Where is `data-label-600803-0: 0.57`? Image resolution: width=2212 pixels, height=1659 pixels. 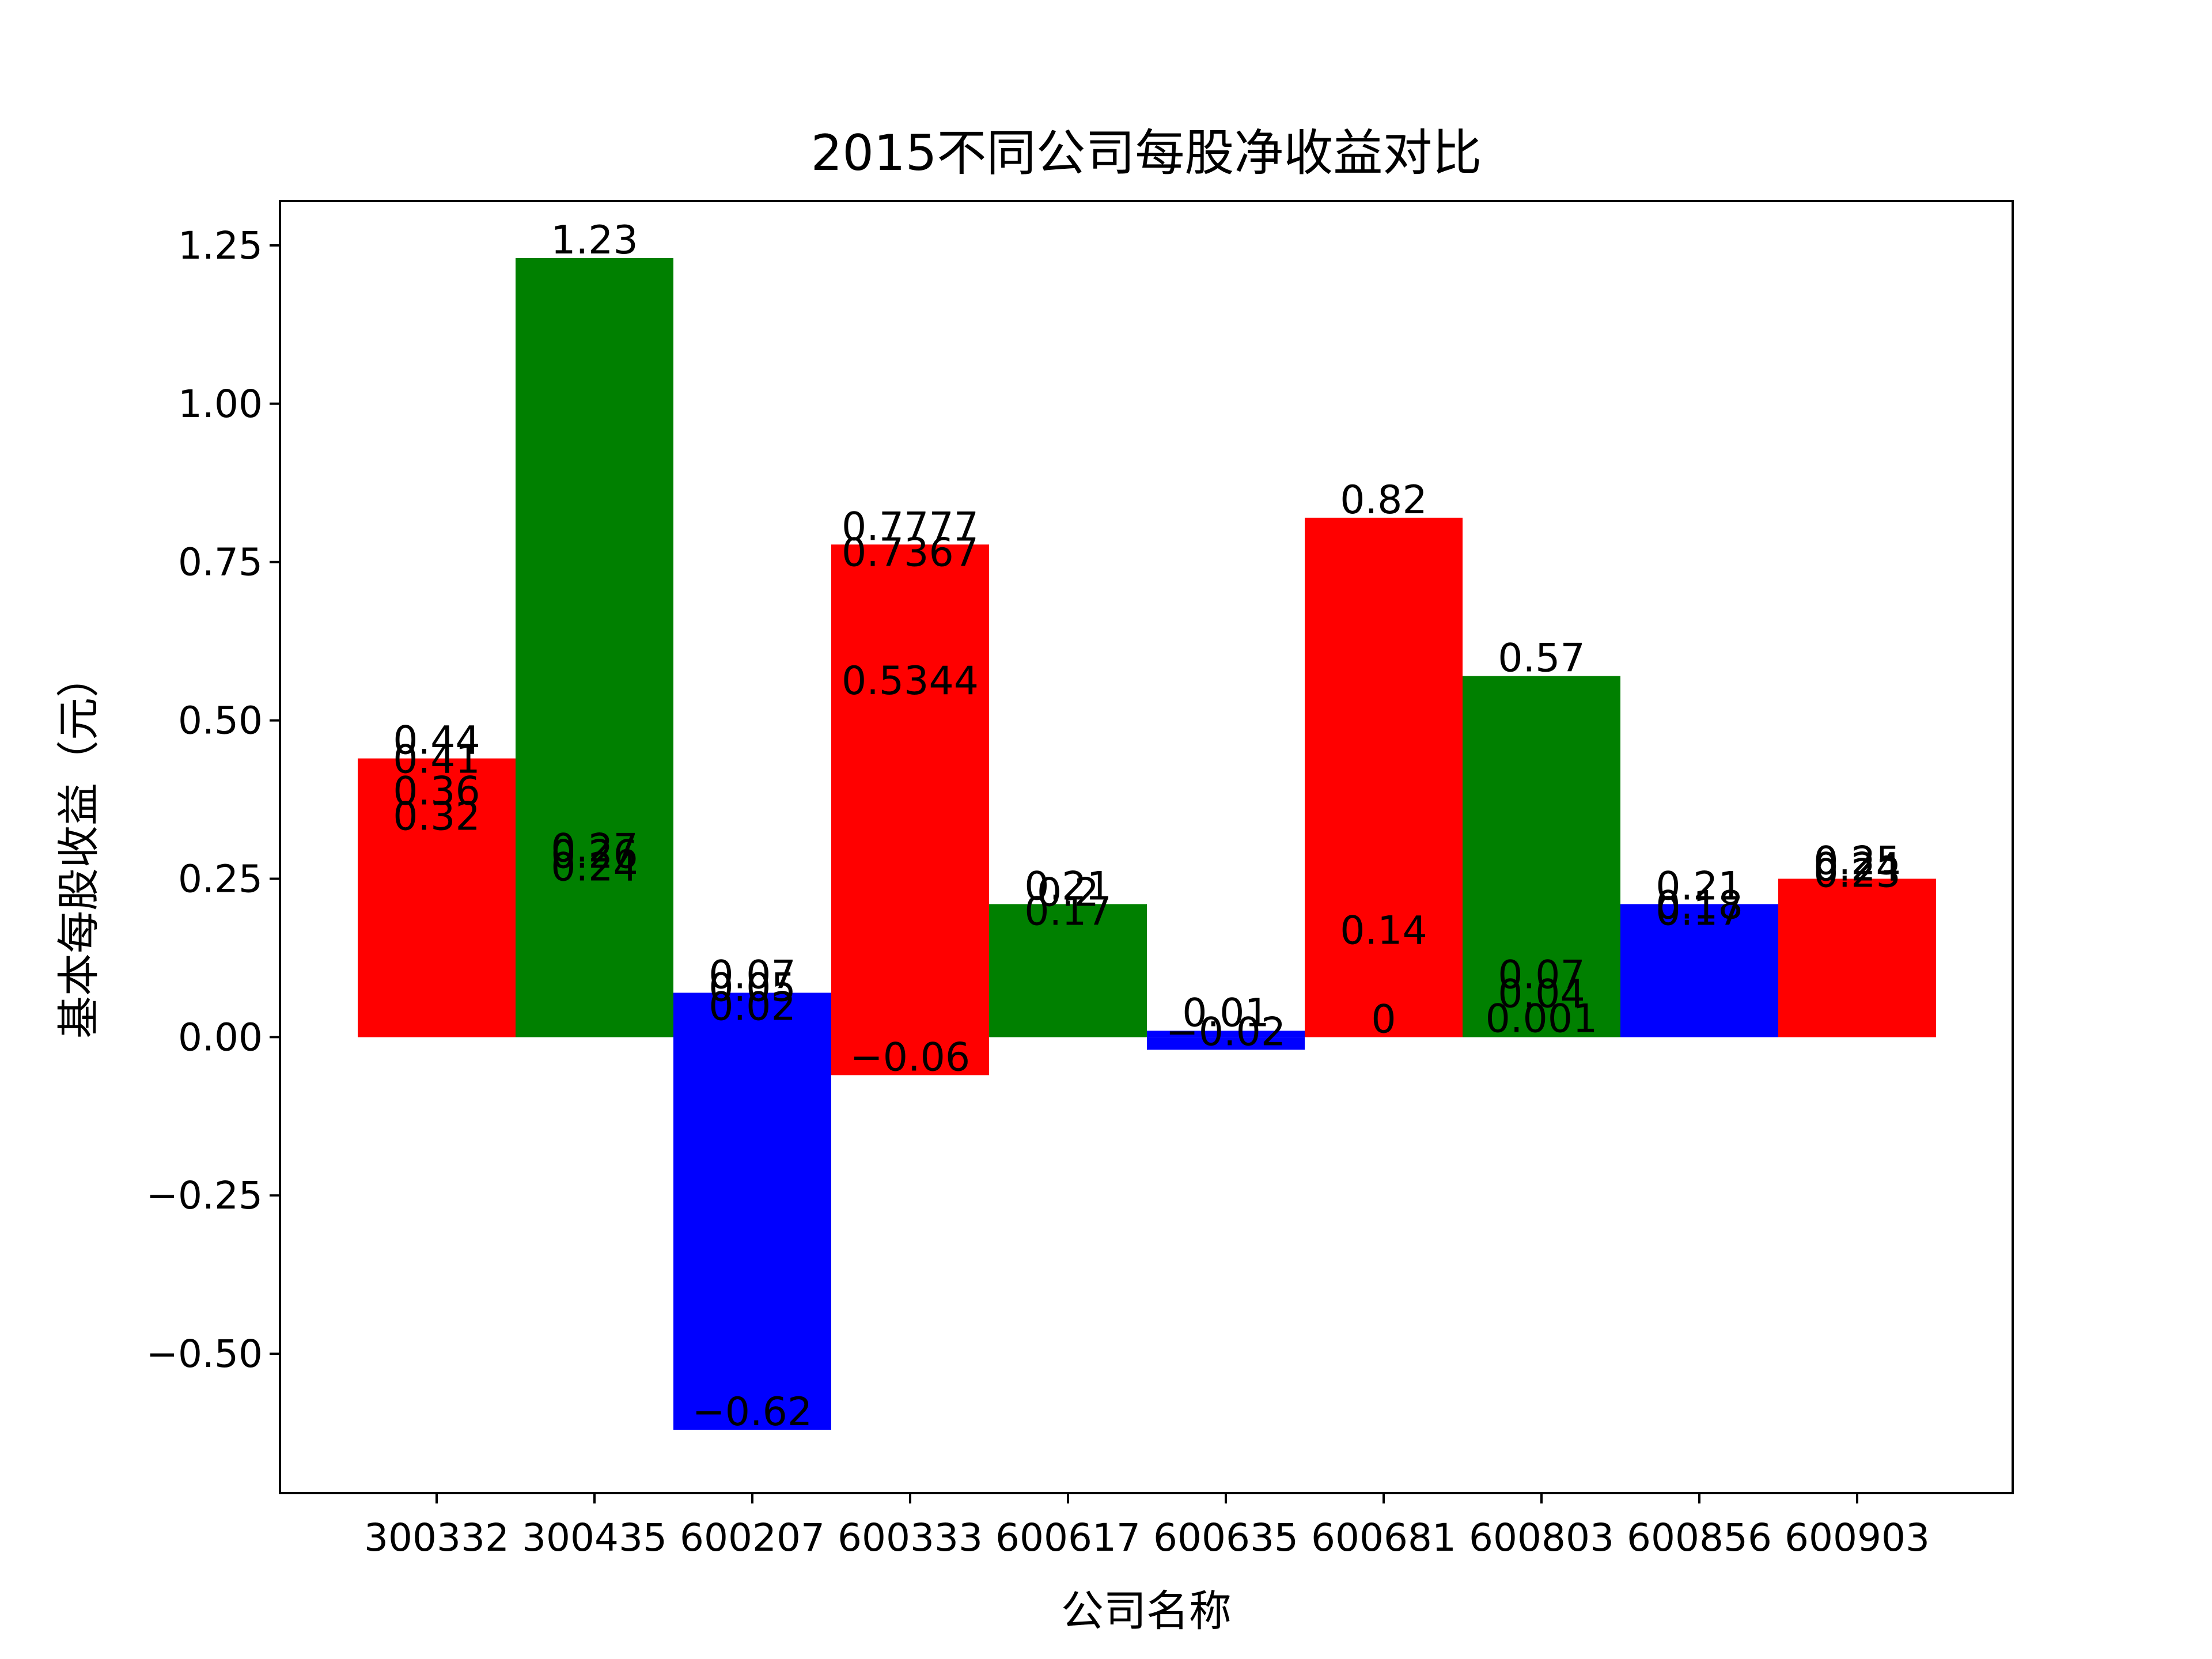 data-label-600803-0: 0.57 is located at coordinates (1541, 658).